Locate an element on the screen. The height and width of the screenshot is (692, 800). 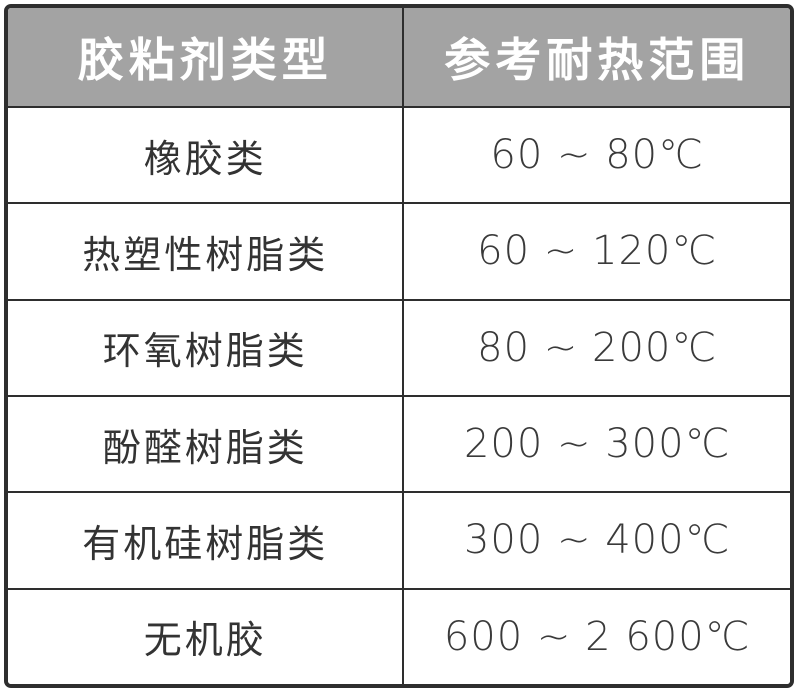
table-row: 橡胶类 60 ~ 80℃ is located at coordinates (399, 154).